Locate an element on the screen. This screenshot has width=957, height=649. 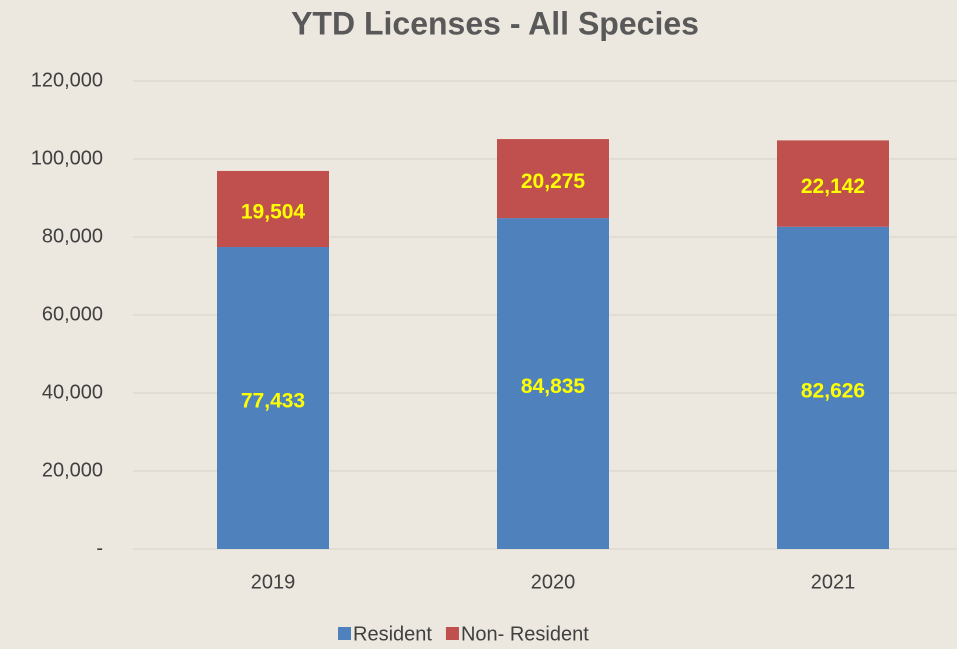
data-label: 82,626 is located at coordinates (833, 390).